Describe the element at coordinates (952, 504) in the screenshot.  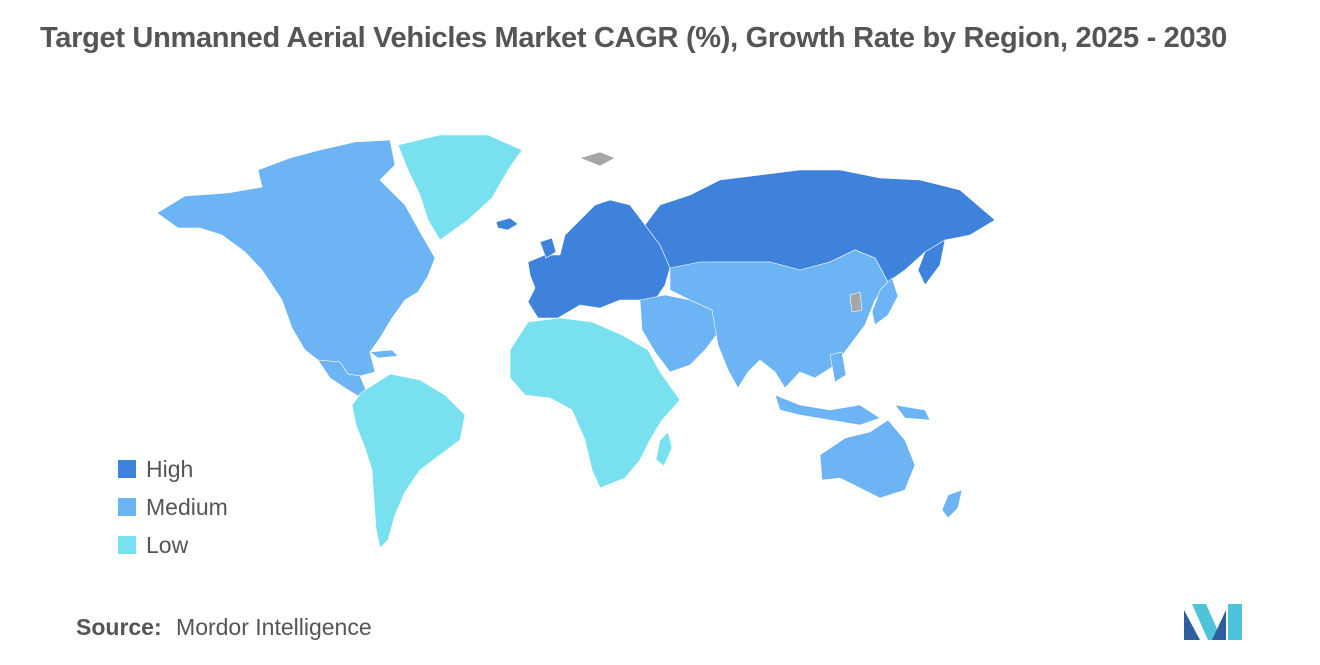
I see `region-new-zealand` at that location.